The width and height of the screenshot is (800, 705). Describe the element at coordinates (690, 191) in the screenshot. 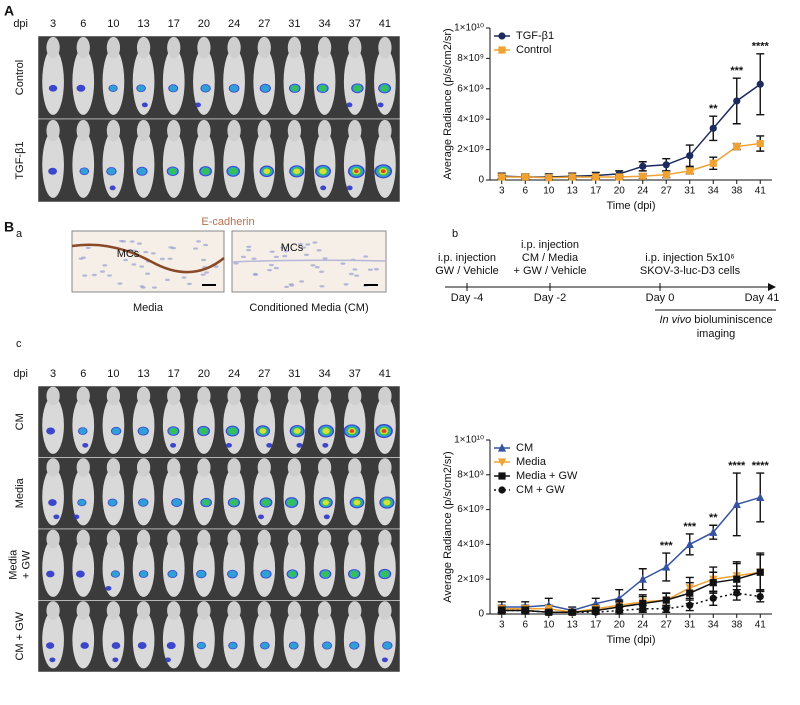

I see `x-tick-label: 31` at that location.